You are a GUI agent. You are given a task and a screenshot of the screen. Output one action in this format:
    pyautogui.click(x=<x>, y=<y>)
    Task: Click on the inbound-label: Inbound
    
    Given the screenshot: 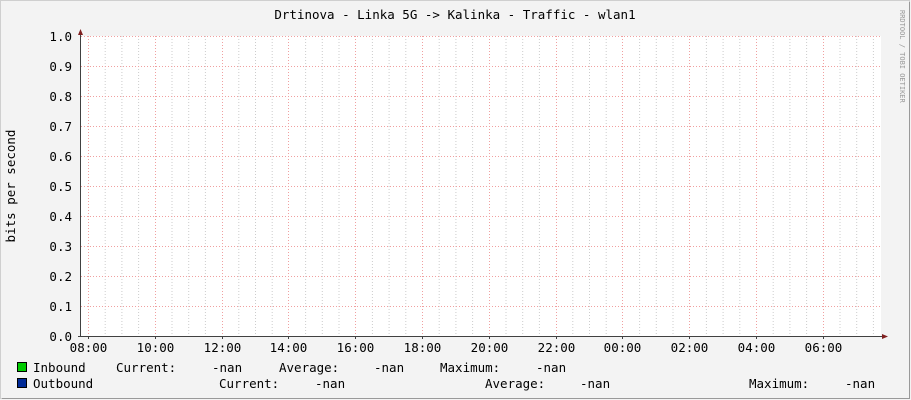 What is the action you would take?
    pyautogui.click(x=59, y=367)
    